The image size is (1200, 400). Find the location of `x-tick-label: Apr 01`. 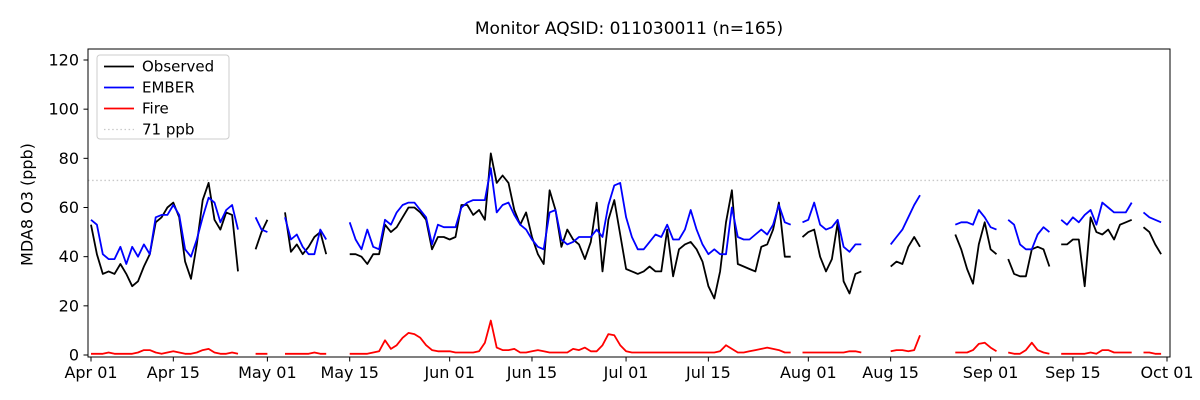

x-tick-label: Apr 01 is located at coordinates (90, 372).